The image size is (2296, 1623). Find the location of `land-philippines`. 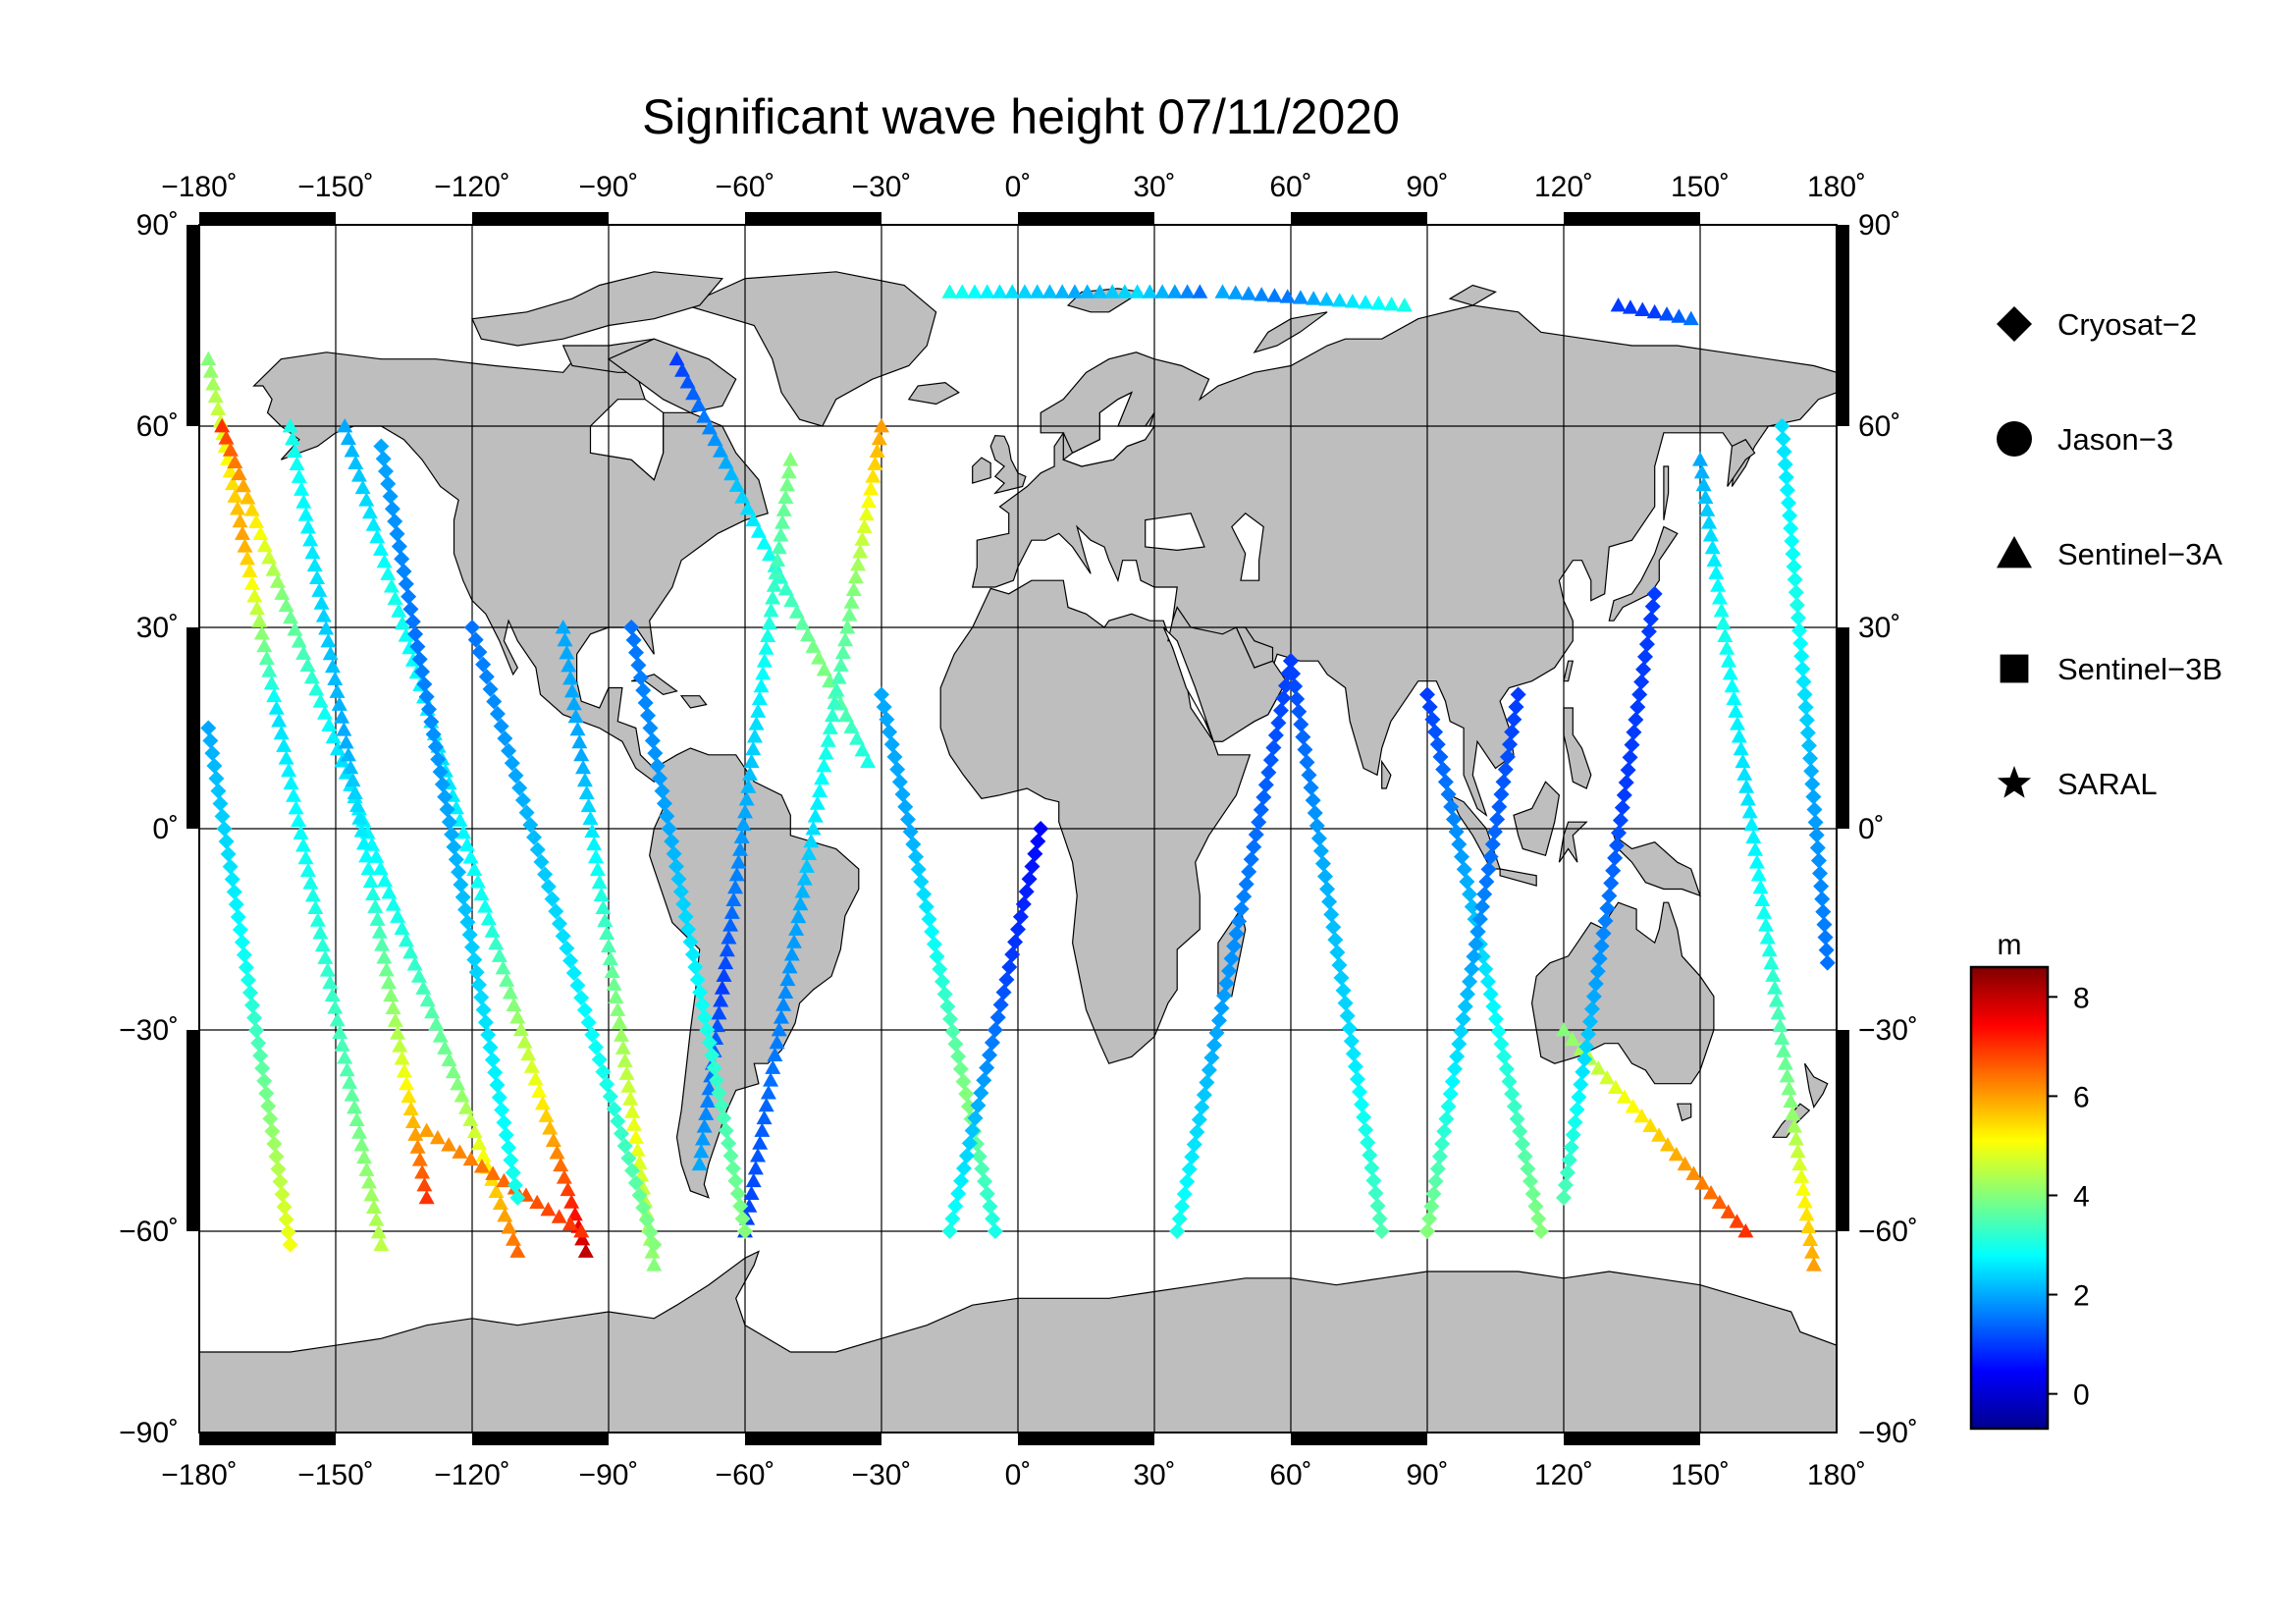

land-philippines is located at coordinates (1578, 748).